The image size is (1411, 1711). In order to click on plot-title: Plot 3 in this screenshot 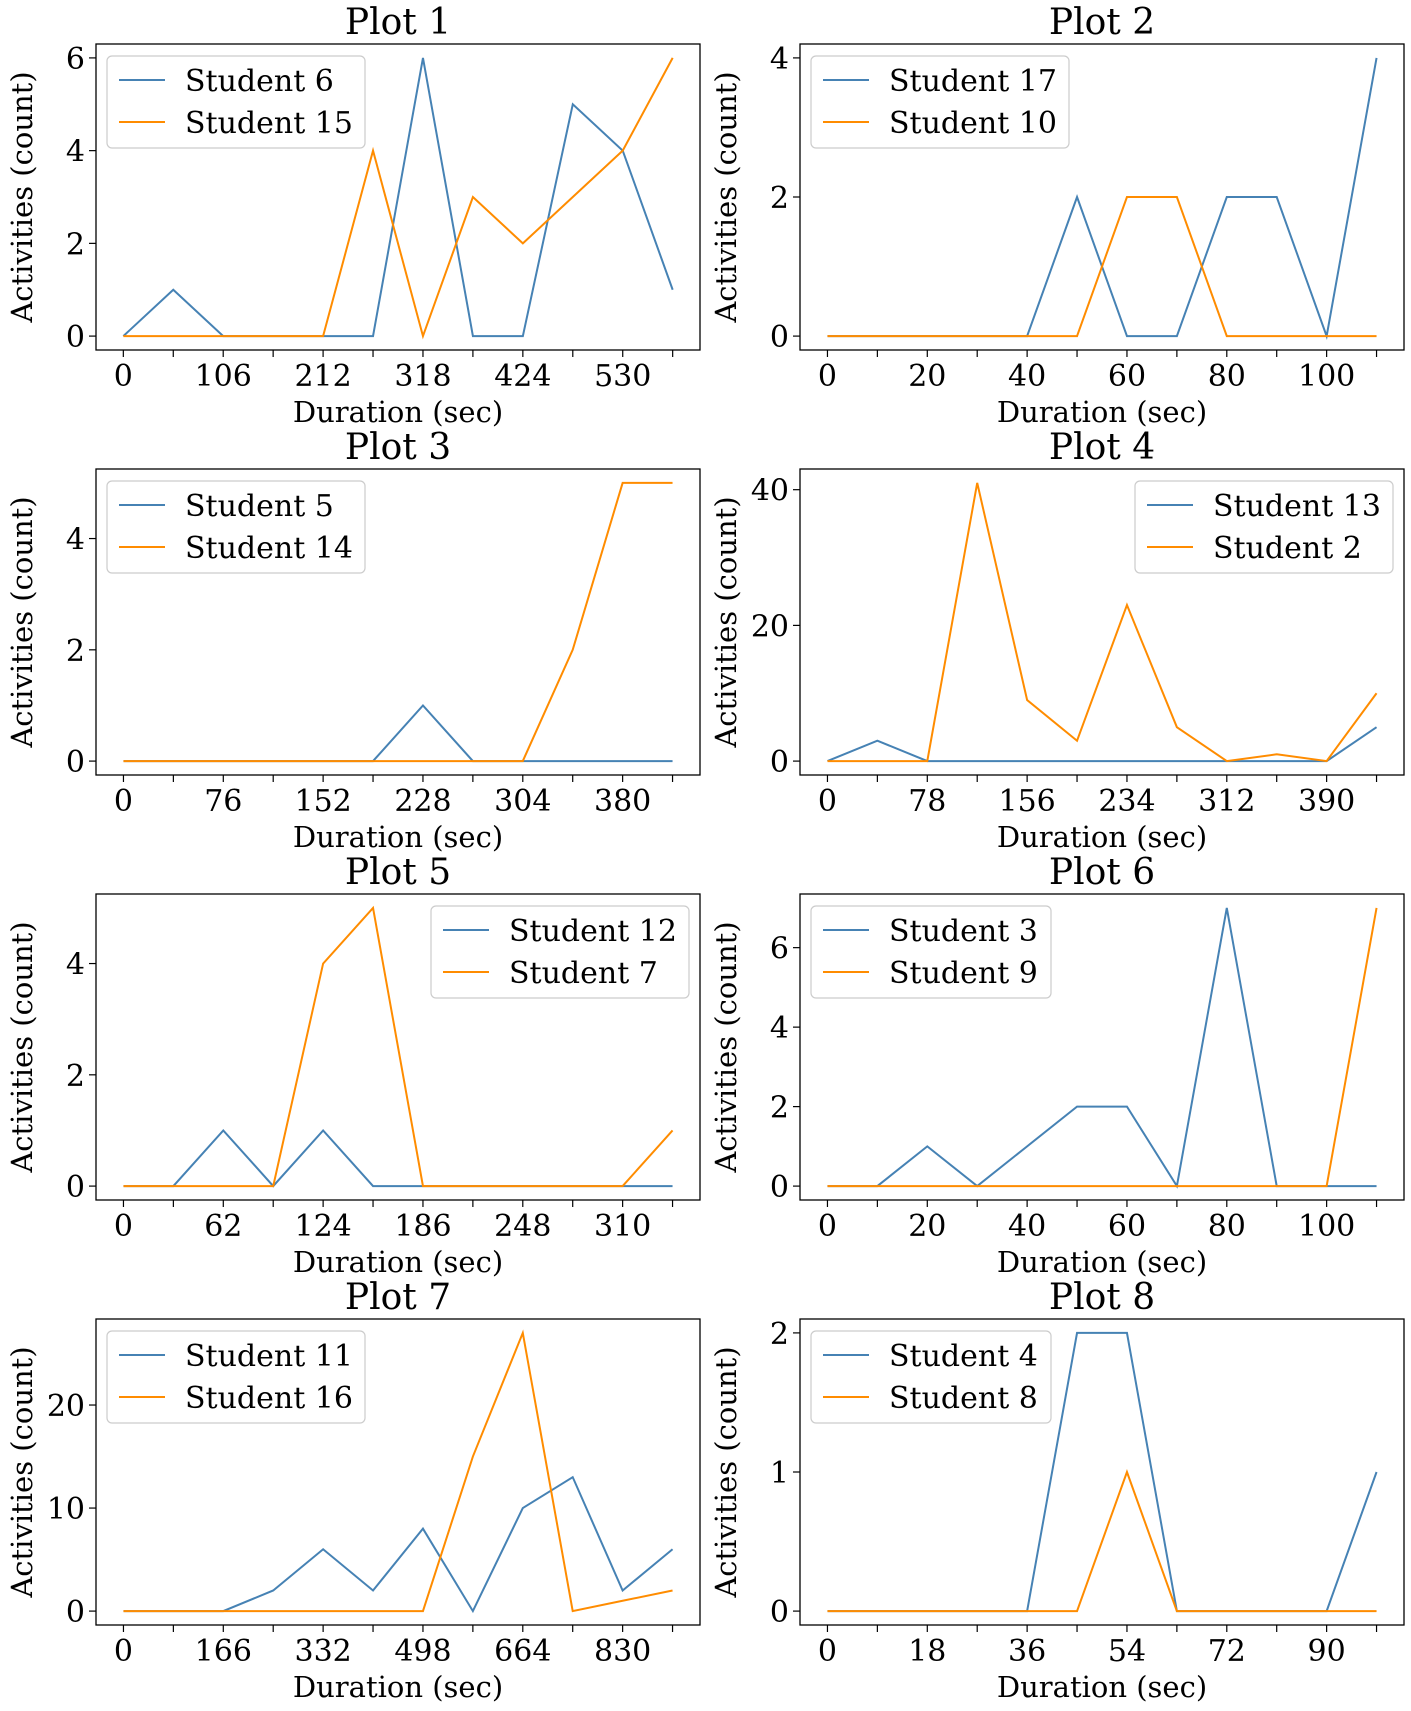, I will do `click(398, 447)`.